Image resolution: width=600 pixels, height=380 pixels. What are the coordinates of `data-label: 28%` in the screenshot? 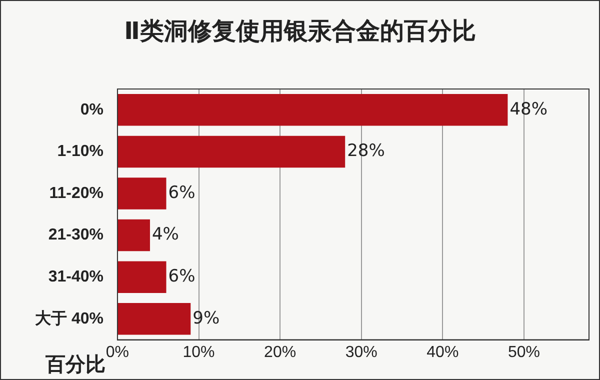 It's located at (366, 151).